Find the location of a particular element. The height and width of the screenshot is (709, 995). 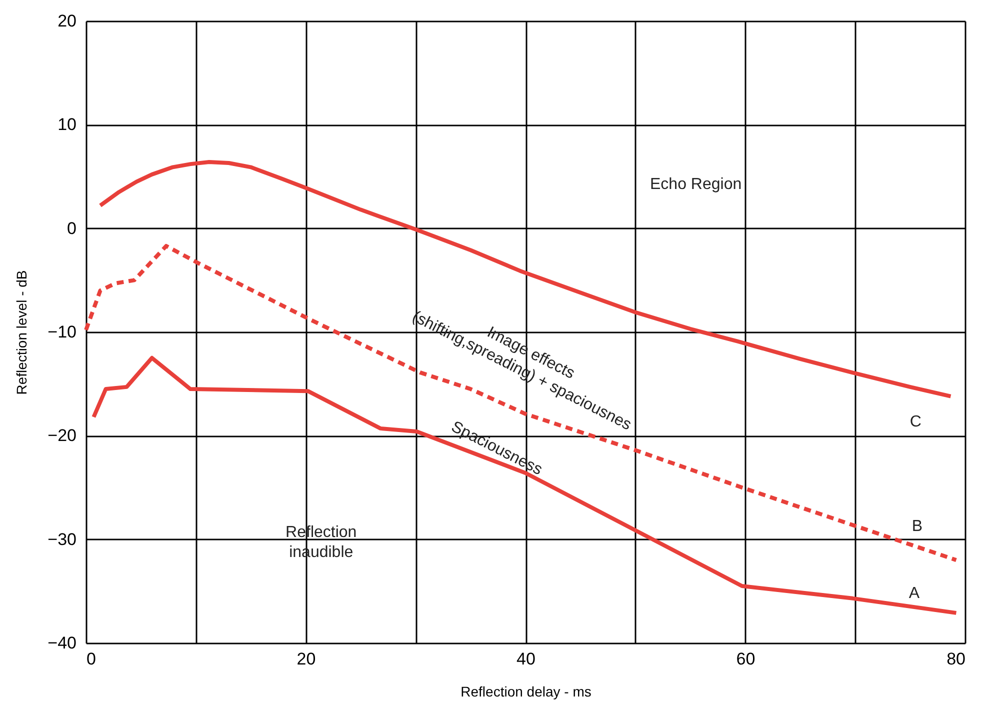

x-tick-label: 0 is located at coordinates (91, 659).